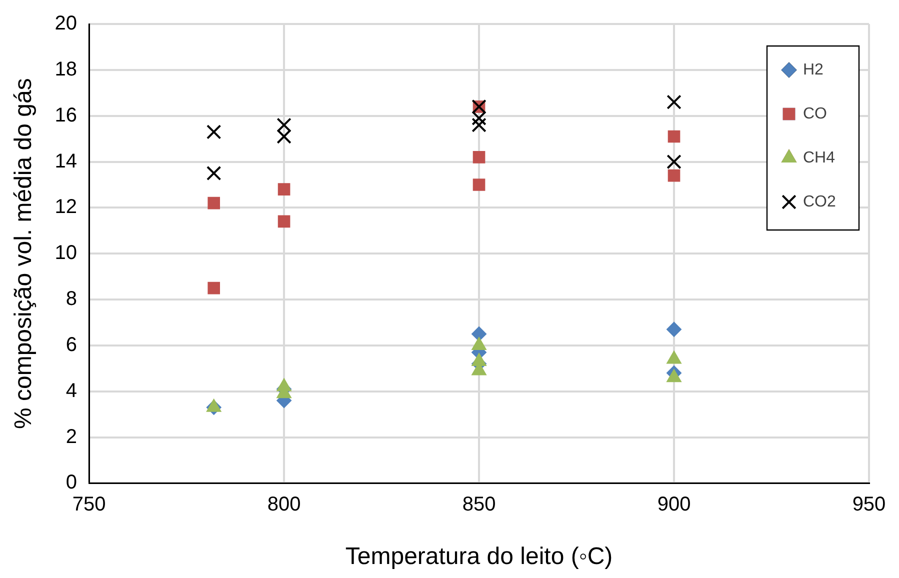 This screenshot has height=578, width=899. What do you see at coordinates (72, 391) in the screenshot?
I see `y-tick-label: 4` at bounding box center [72, 391].